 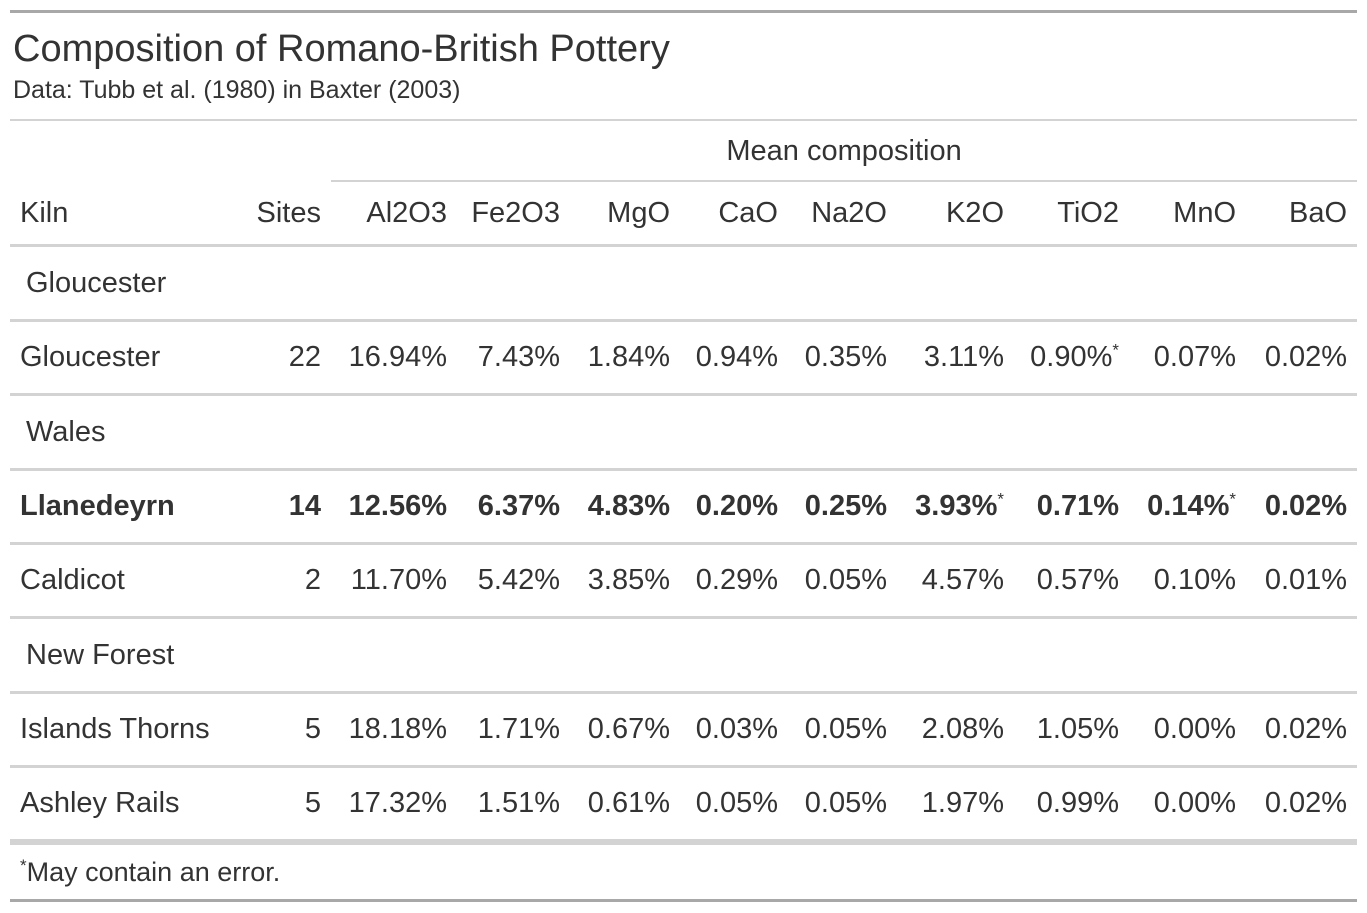 I want to click on value-text: 0.99%, so click(x=1077, y=803).